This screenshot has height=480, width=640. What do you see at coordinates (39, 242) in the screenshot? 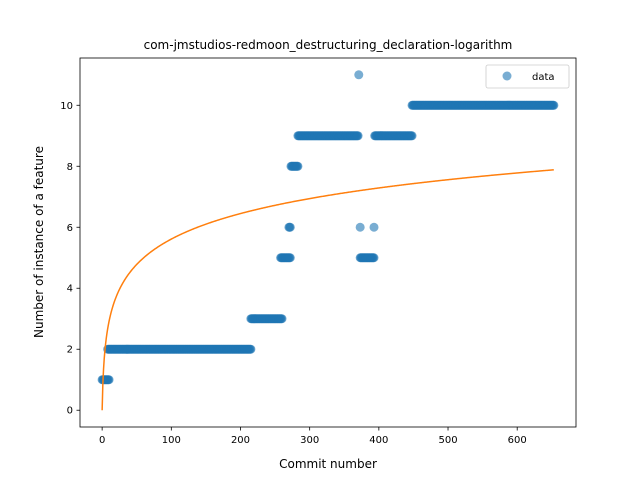
I see `y-axis-title: Number of instance of a feature` at bounding box center [39, 242].